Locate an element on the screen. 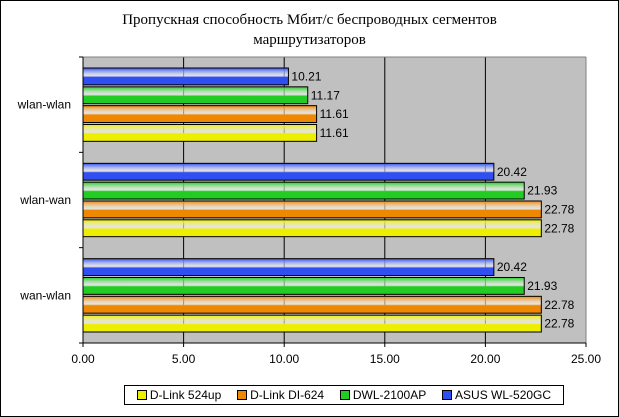  legend-item: DWL-2100AP is located at coordinates (383, 395).